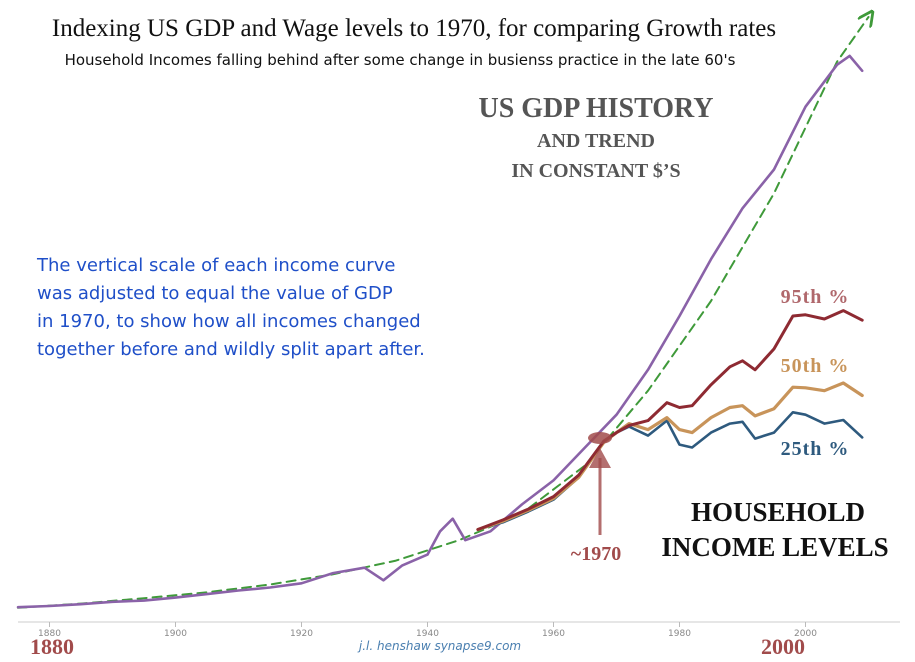  What do you see at coordinates (175, 634) in the screenshot?
I see `x-tick-label: 1900` at bounding box center [175, 634].